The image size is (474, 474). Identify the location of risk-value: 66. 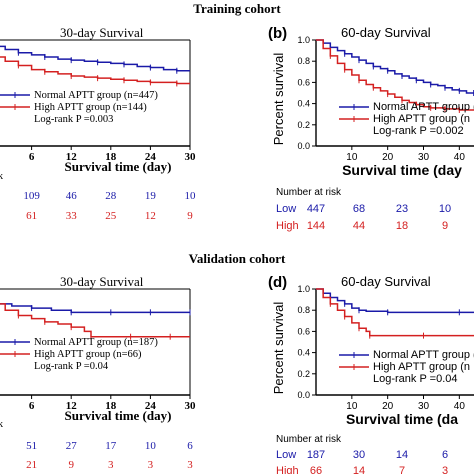
(316, 469).